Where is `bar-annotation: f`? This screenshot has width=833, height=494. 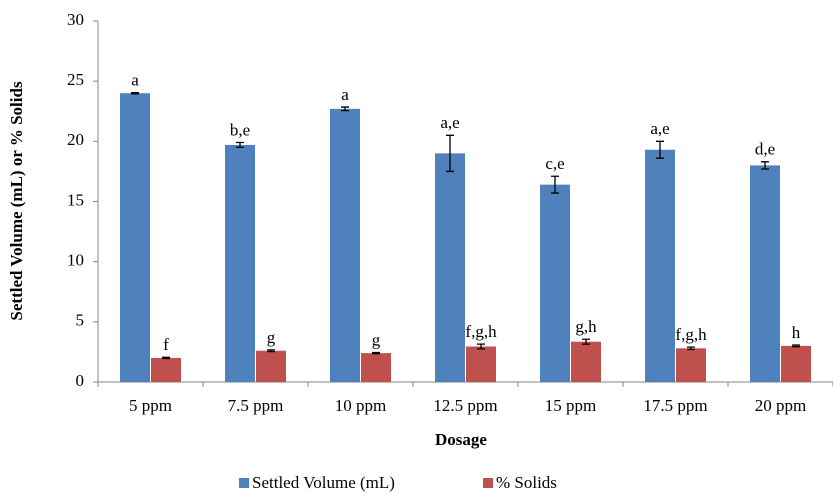 bar-annotation: f is located at coordinates (166, 344).